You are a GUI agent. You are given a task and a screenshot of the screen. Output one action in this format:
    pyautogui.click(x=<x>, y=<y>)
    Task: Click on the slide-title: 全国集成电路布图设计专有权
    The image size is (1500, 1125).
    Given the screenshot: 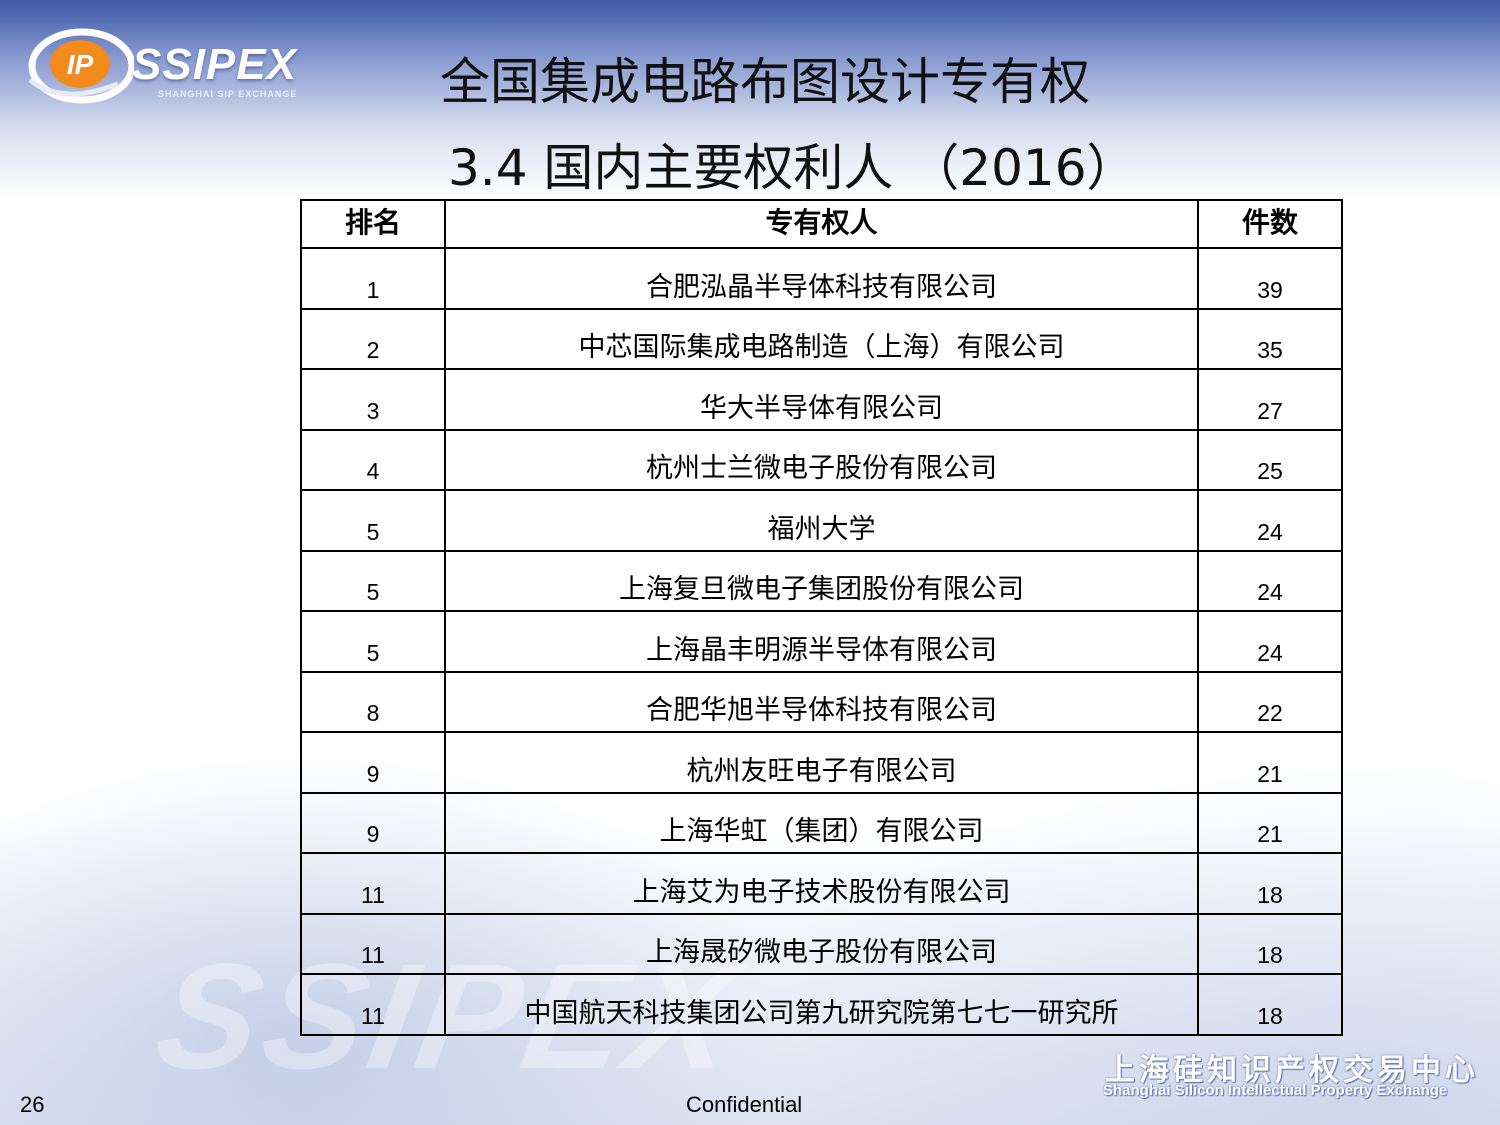 What is the action you would take?
    pyautogui.click(x=765, y=82)
    